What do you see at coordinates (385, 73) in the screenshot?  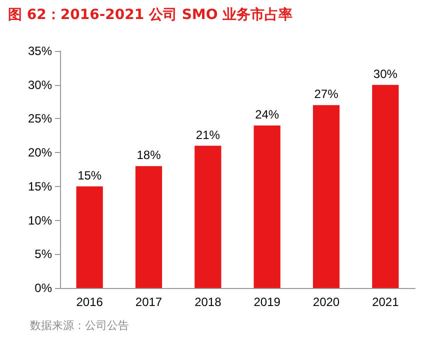 I see `data-label: 30%` at bounding box center [385, 73].